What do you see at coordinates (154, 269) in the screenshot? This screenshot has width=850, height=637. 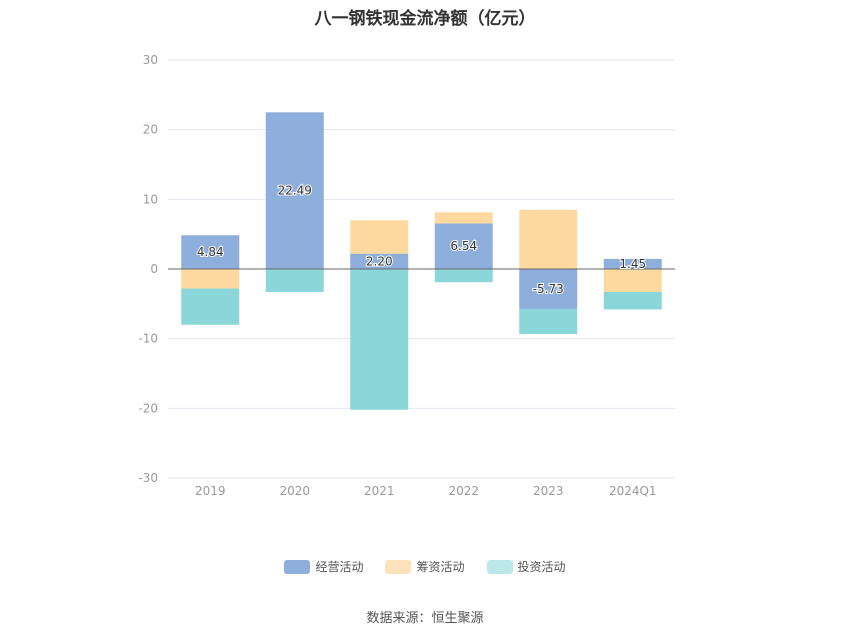 I see `y-tick-label: 0` at bounding box center [154, 269].